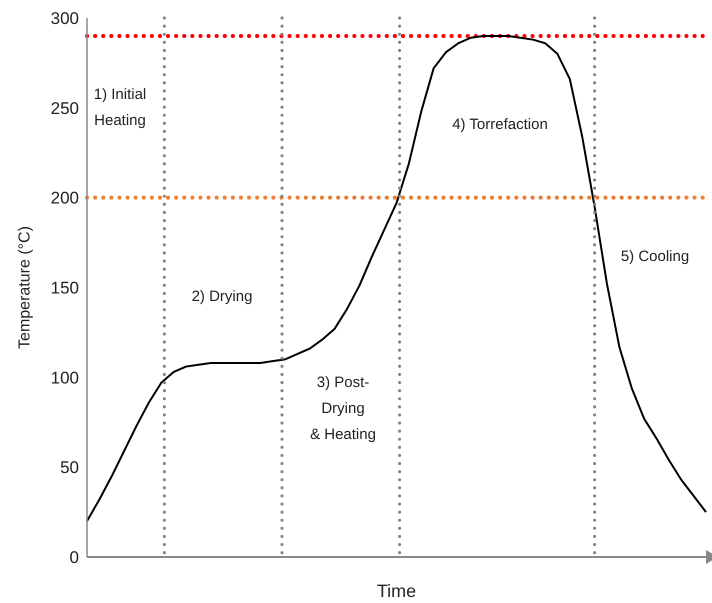  What do you see at coordinates (120, 108) in the screenshot?
I see `annotation: 1) Initial Heating` at bounding box center [120, 108].